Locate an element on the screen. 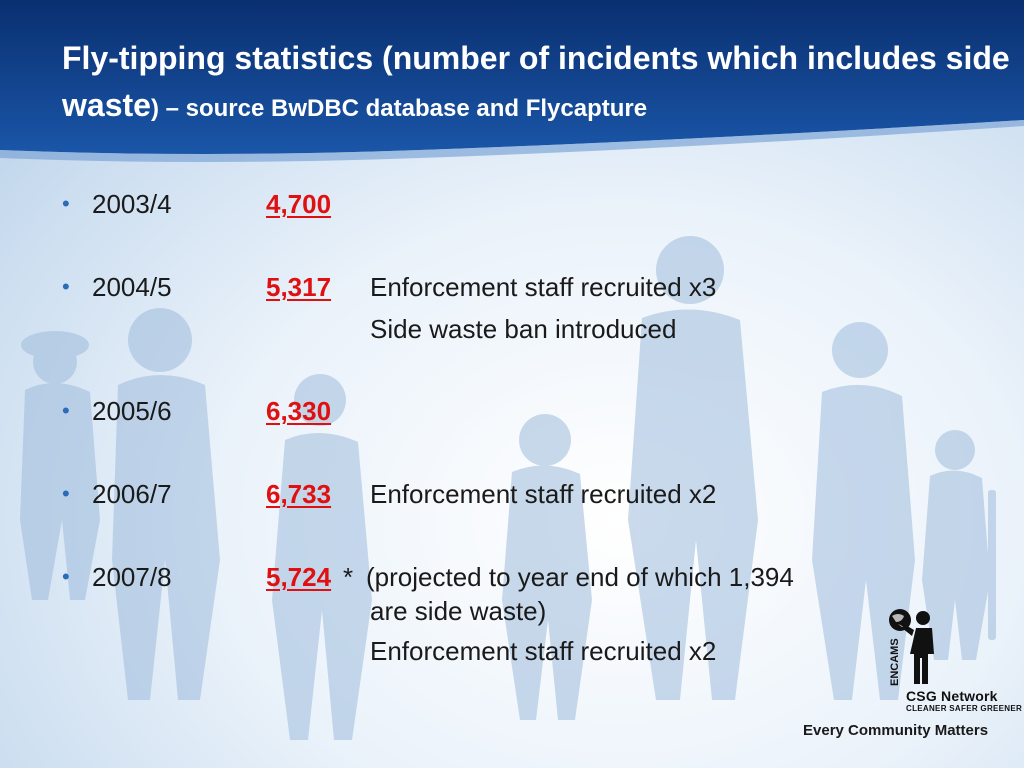  asterisk-mark: * is located at coordinates (348, 577).